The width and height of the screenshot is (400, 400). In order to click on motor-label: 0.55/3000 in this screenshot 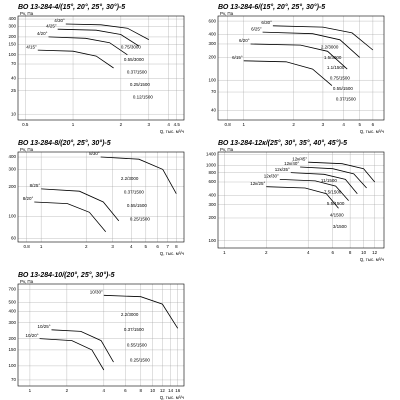, I will do `click(134, 59)`.